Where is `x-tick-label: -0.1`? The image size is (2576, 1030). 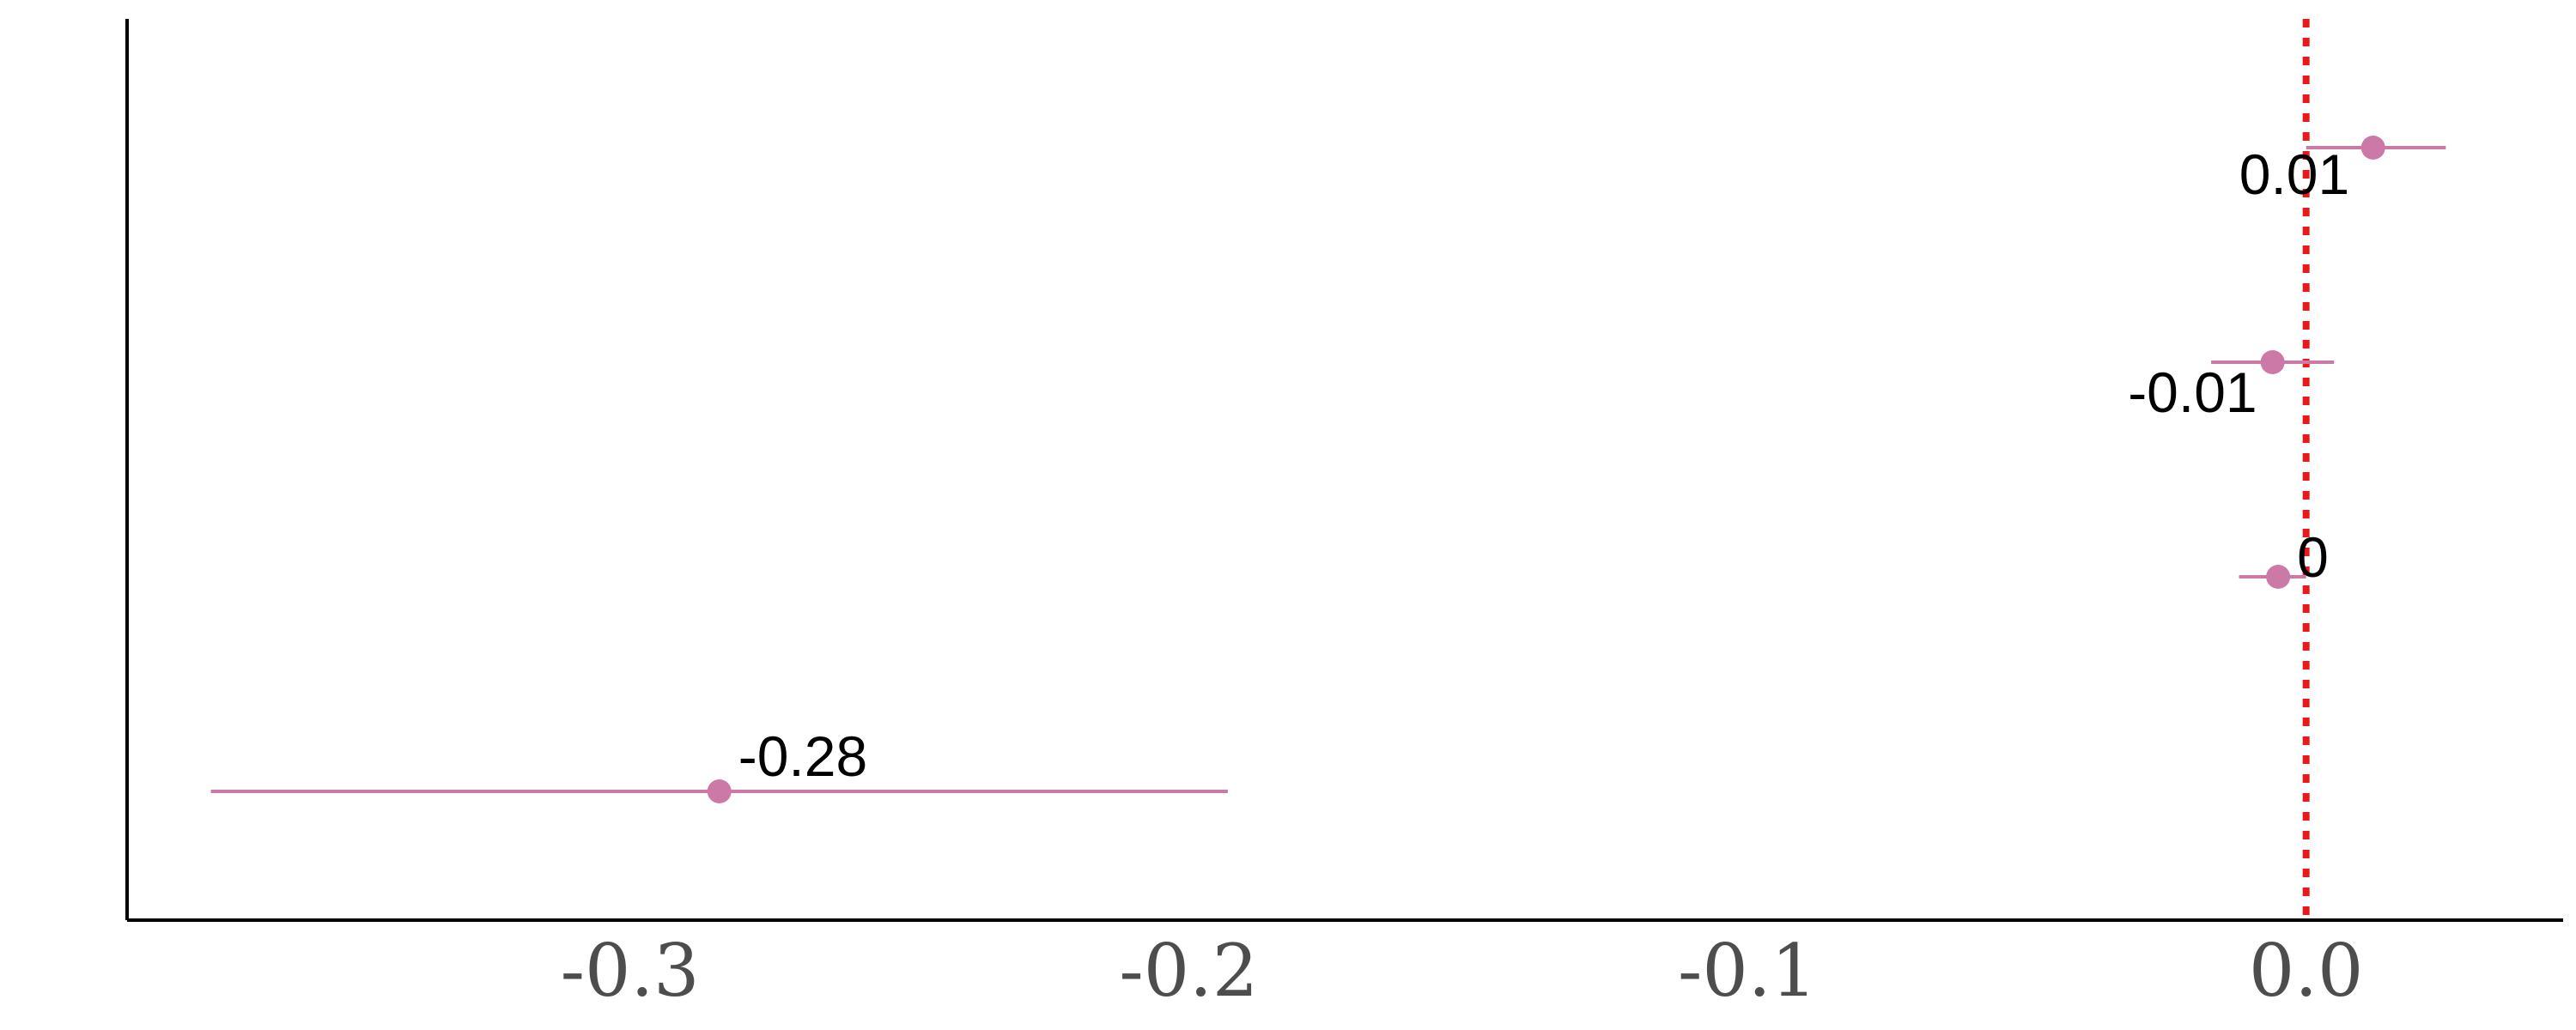
x-tick-label: -0.1 is located at coordinates (1748, 971).